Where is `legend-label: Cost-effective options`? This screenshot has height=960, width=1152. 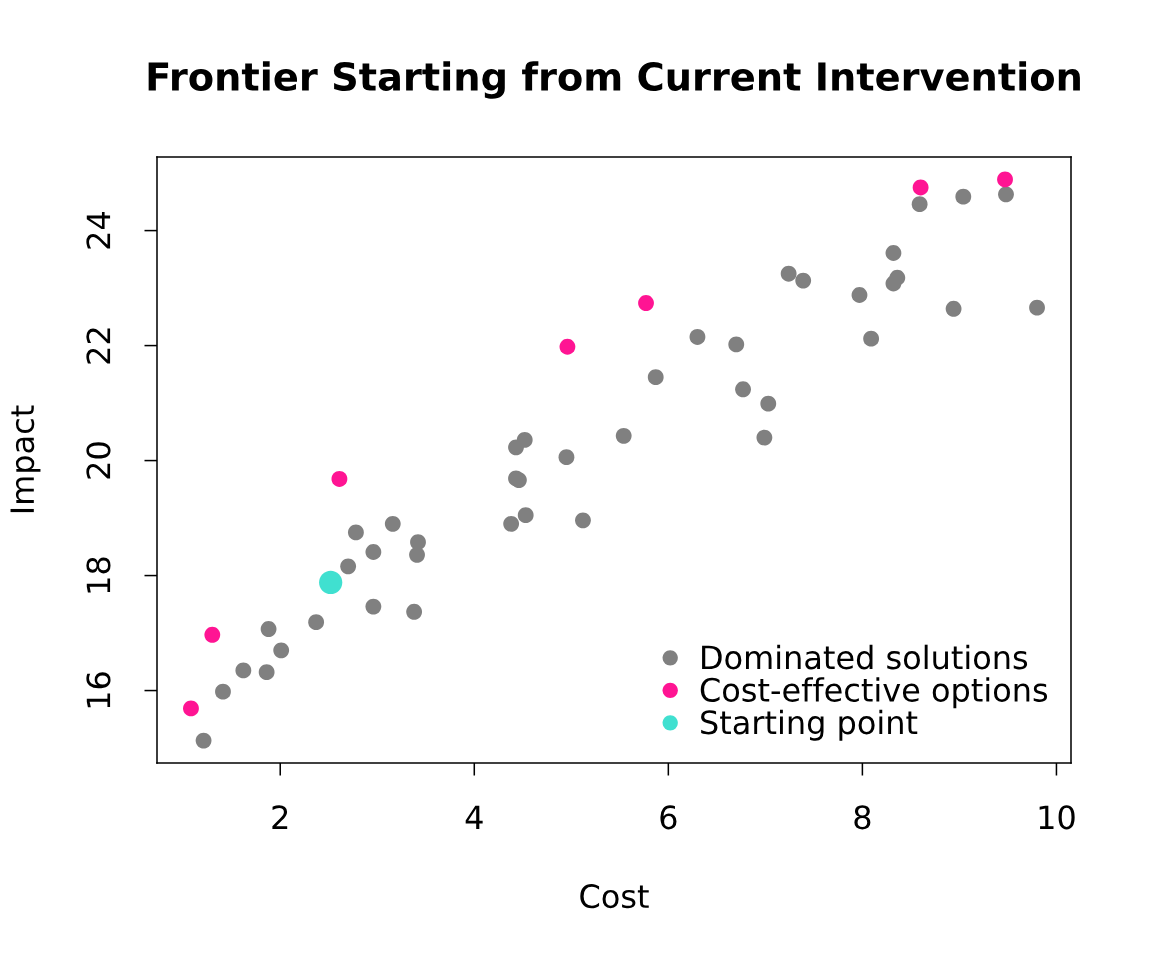
legend-label: Cost-effective options is located at coordinates (874, 693).